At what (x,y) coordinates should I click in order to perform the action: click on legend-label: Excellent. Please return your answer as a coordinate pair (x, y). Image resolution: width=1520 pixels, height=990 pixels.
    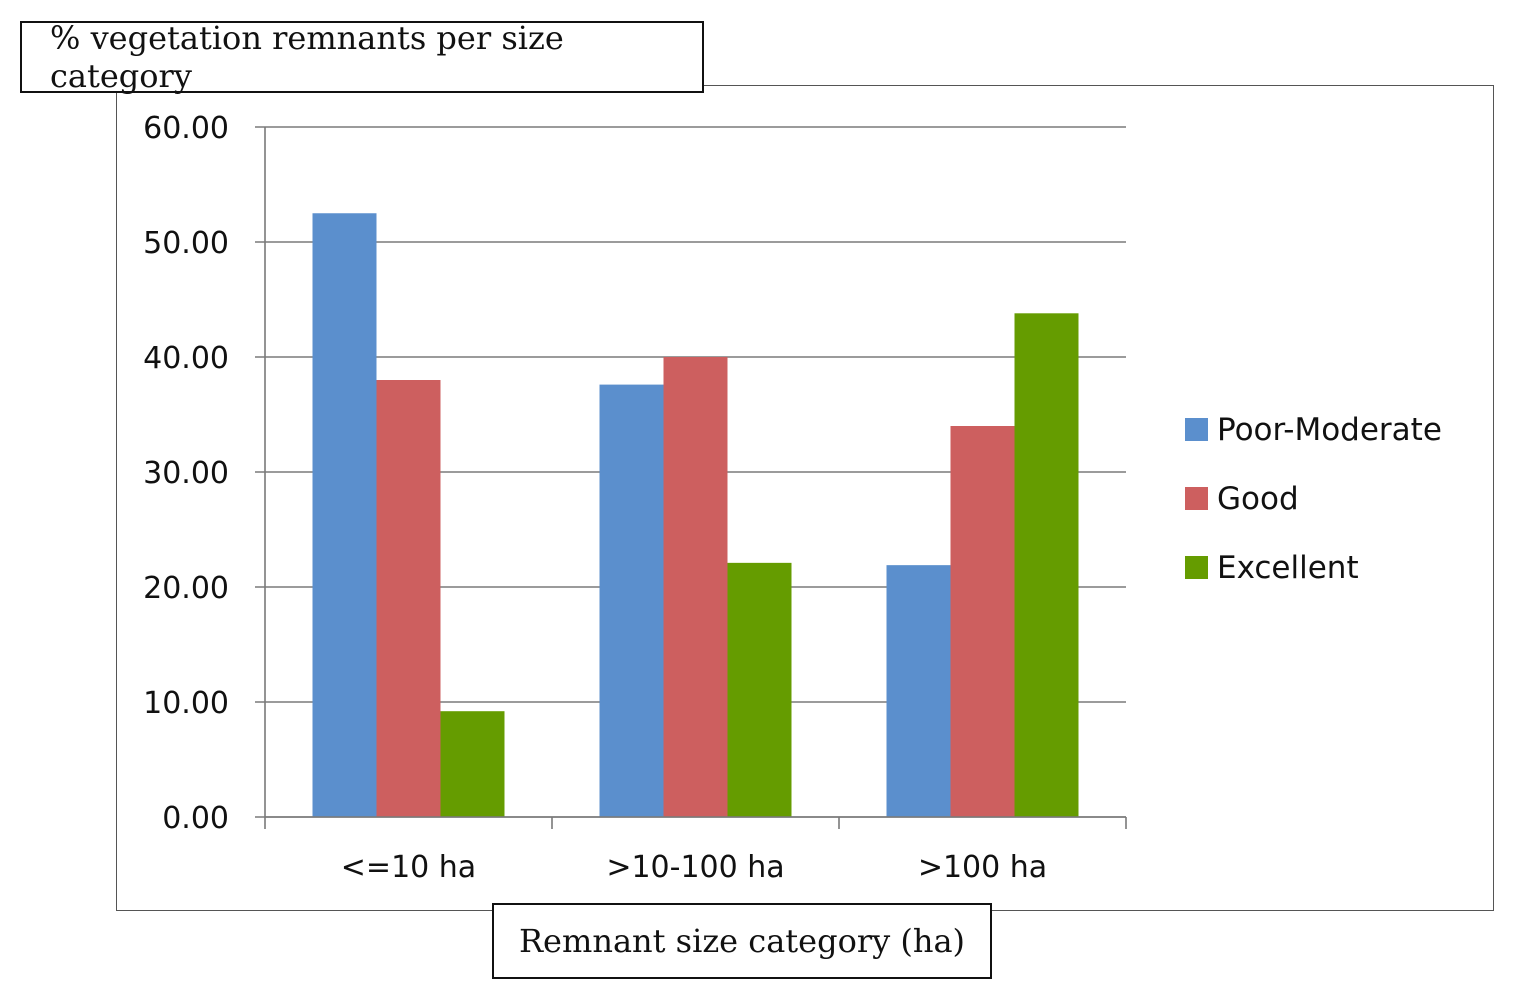
    Looking at the image, I should click on (1288, 568).